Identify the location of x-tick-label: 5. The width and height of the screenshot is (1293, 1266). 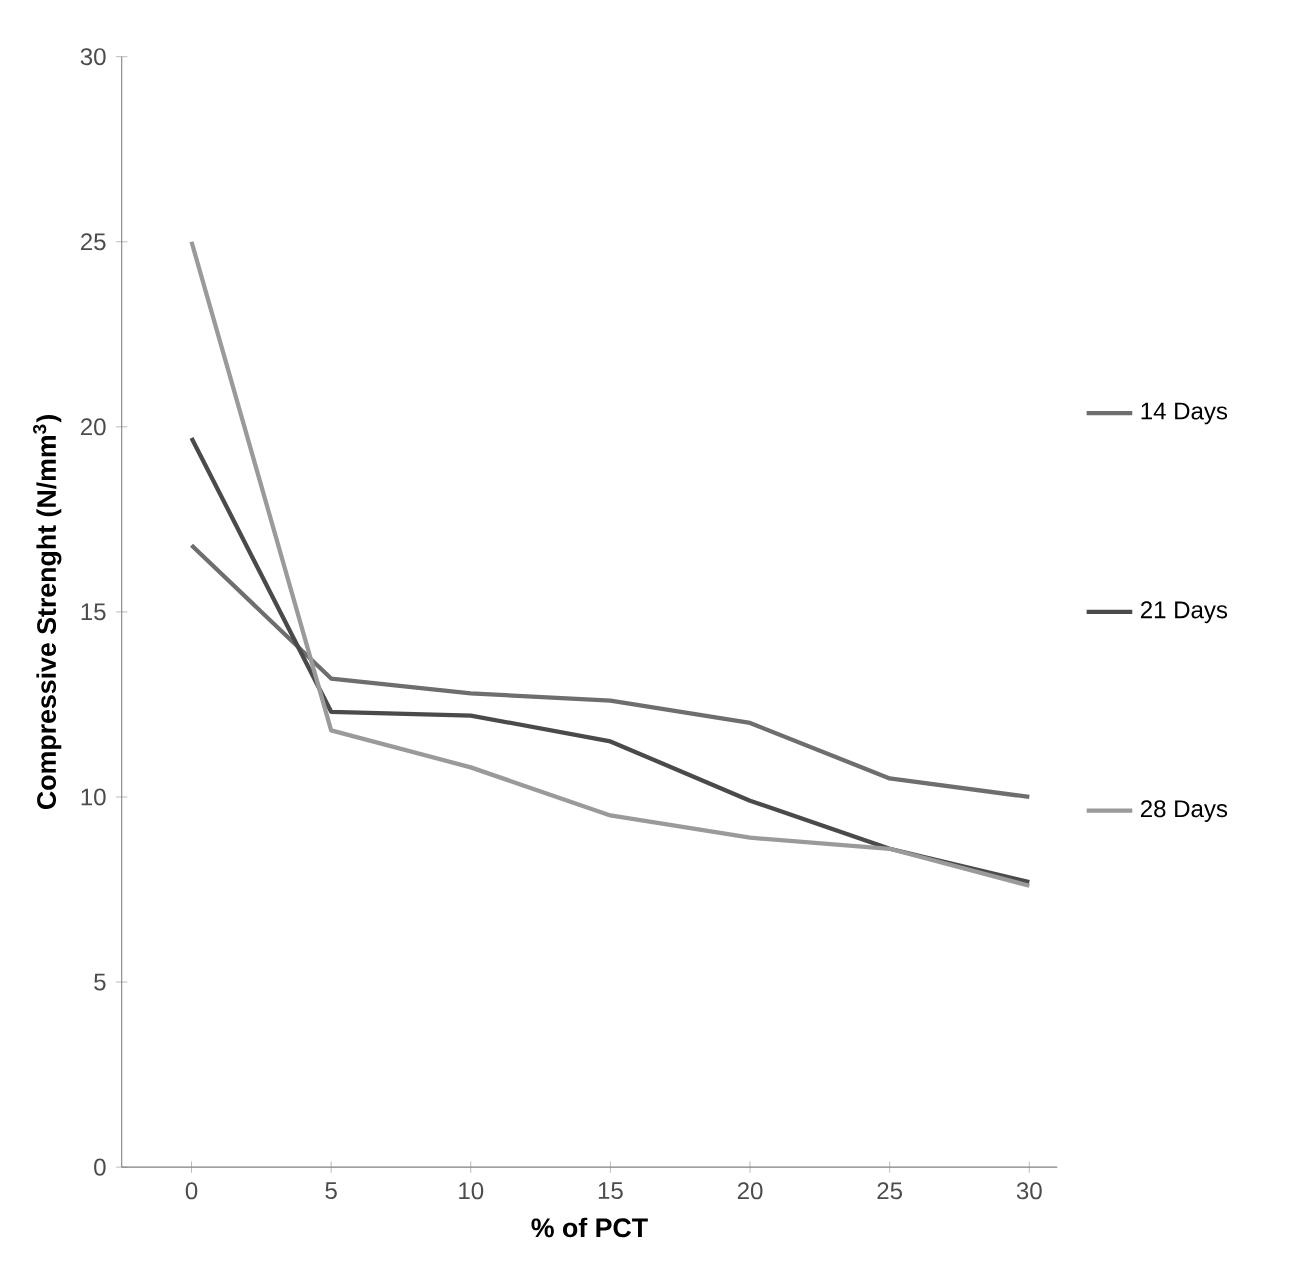
(331, 1191).